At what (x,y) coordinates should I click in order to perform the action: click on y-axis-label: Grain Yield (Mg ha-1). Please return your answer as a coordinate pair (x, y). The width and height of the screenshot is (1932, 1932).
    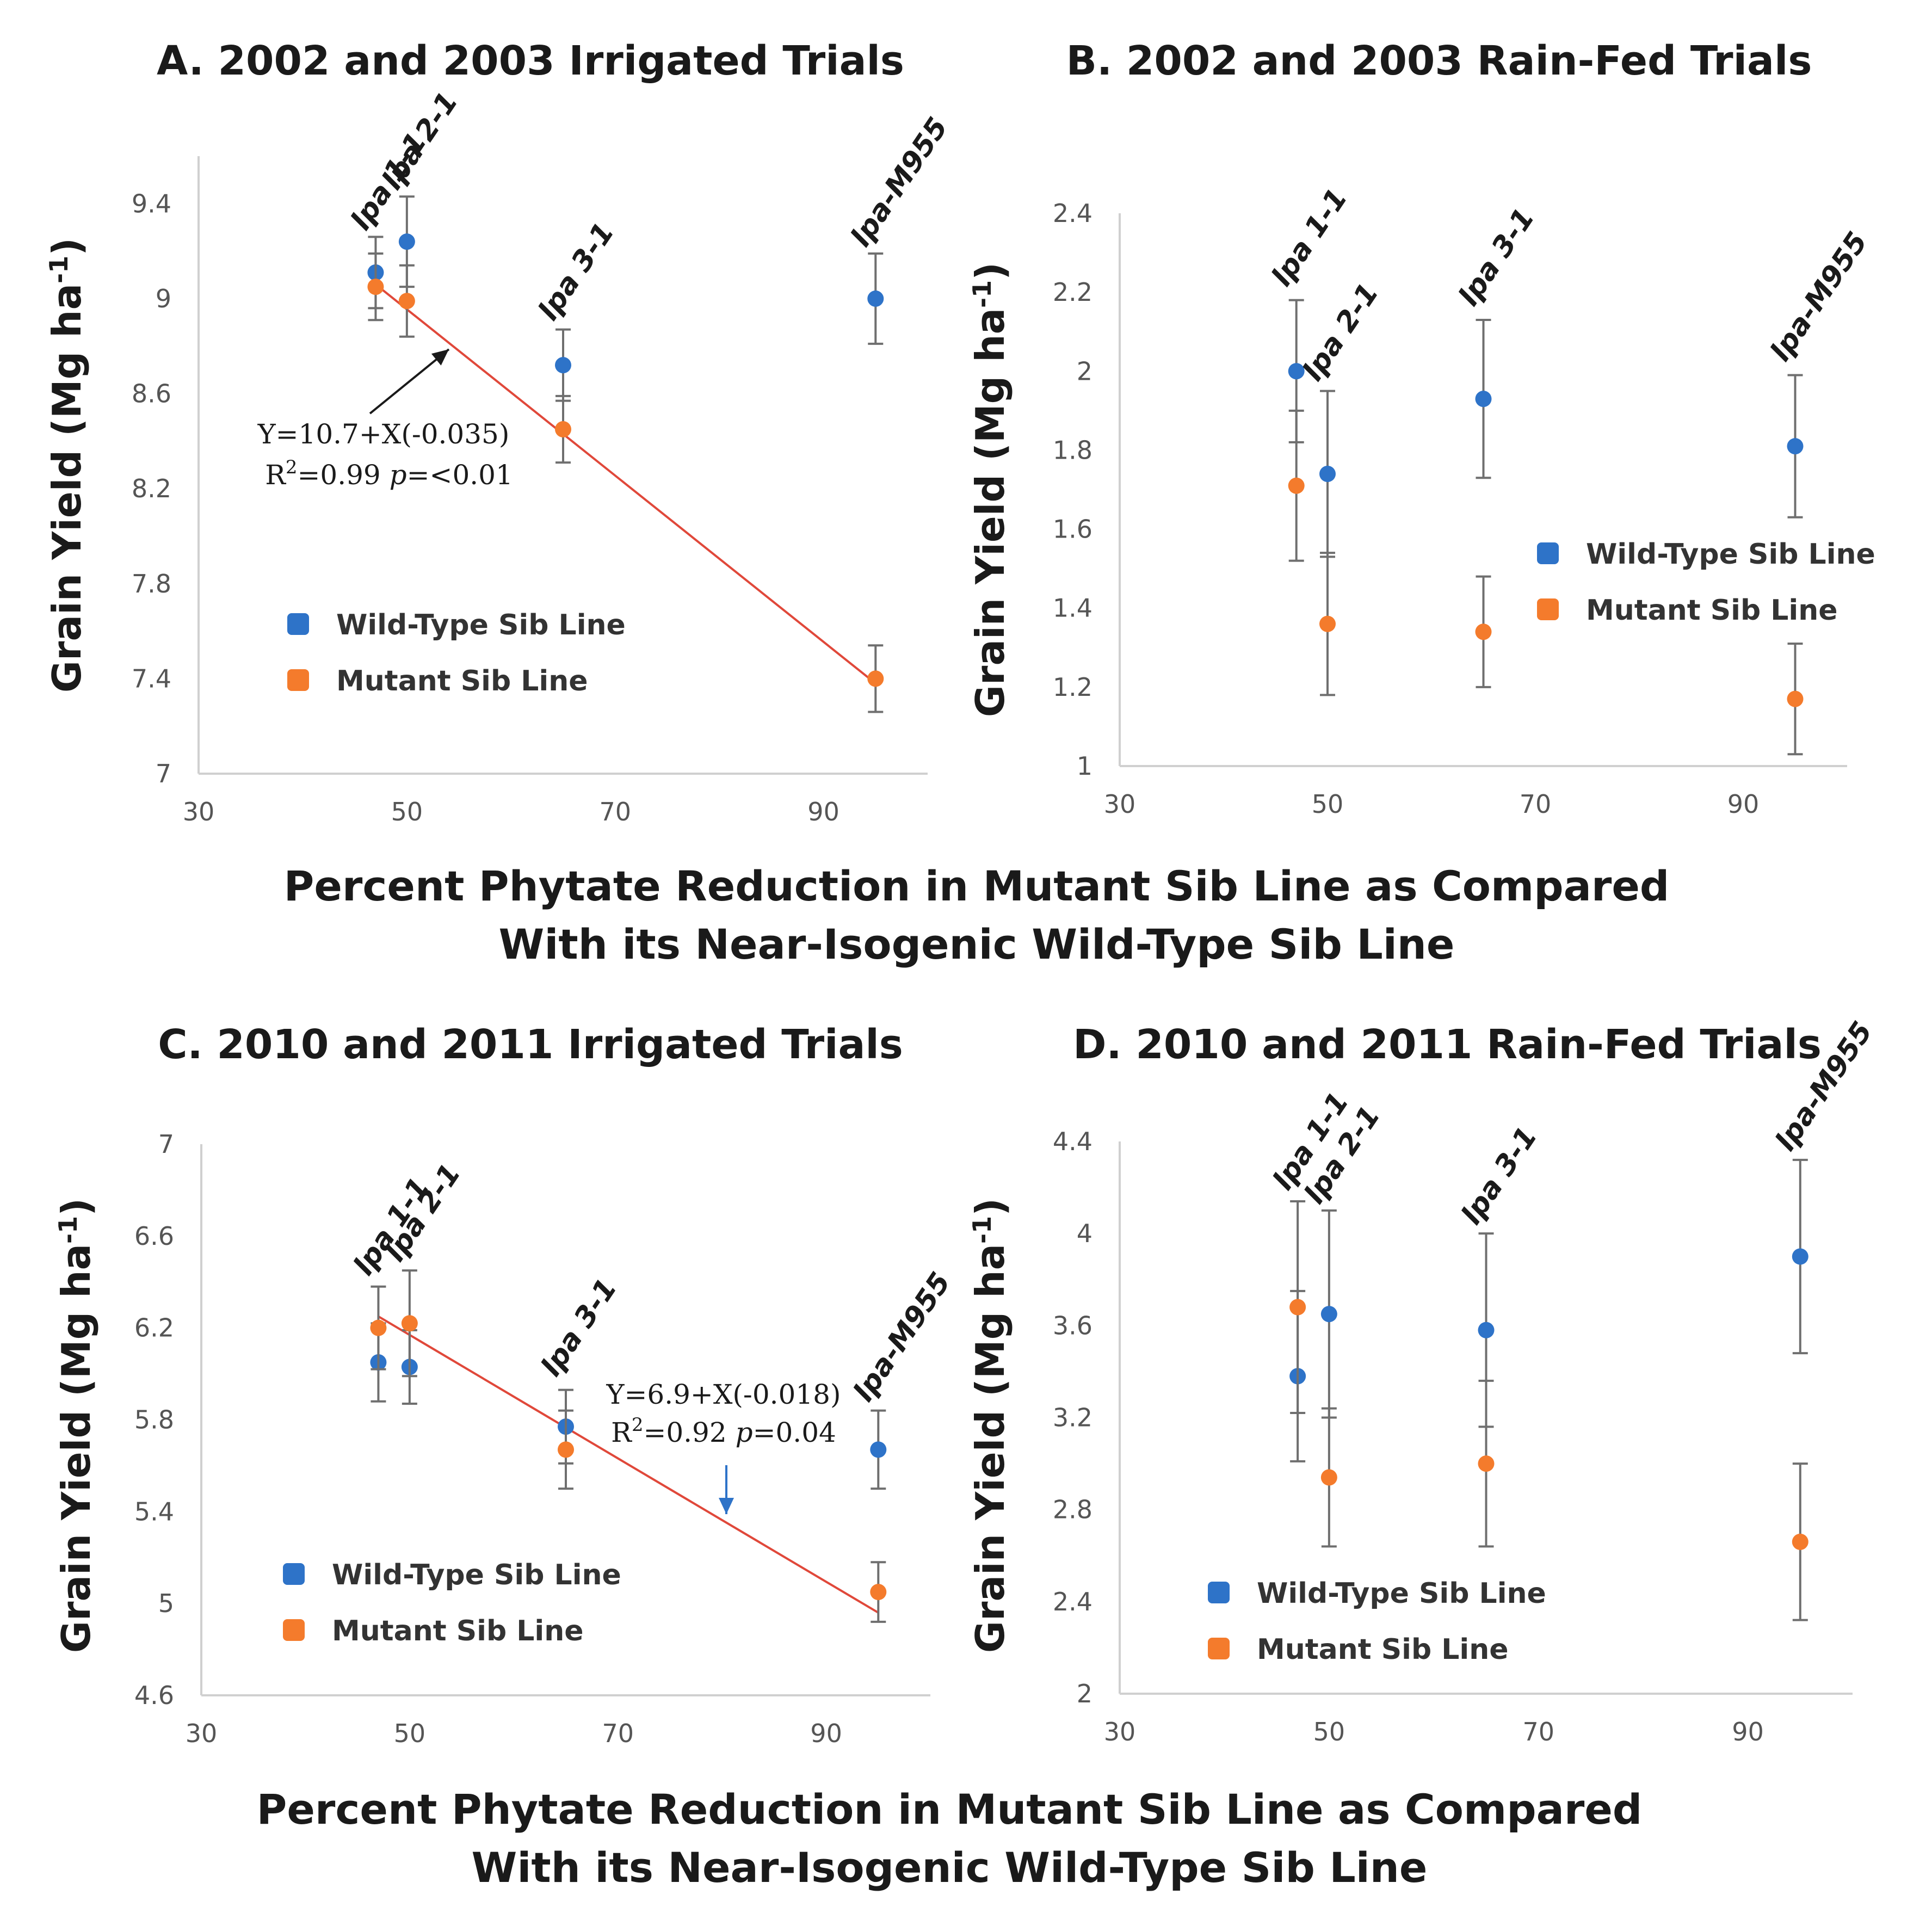
    Looking at the image, I should click on (76, 1426).